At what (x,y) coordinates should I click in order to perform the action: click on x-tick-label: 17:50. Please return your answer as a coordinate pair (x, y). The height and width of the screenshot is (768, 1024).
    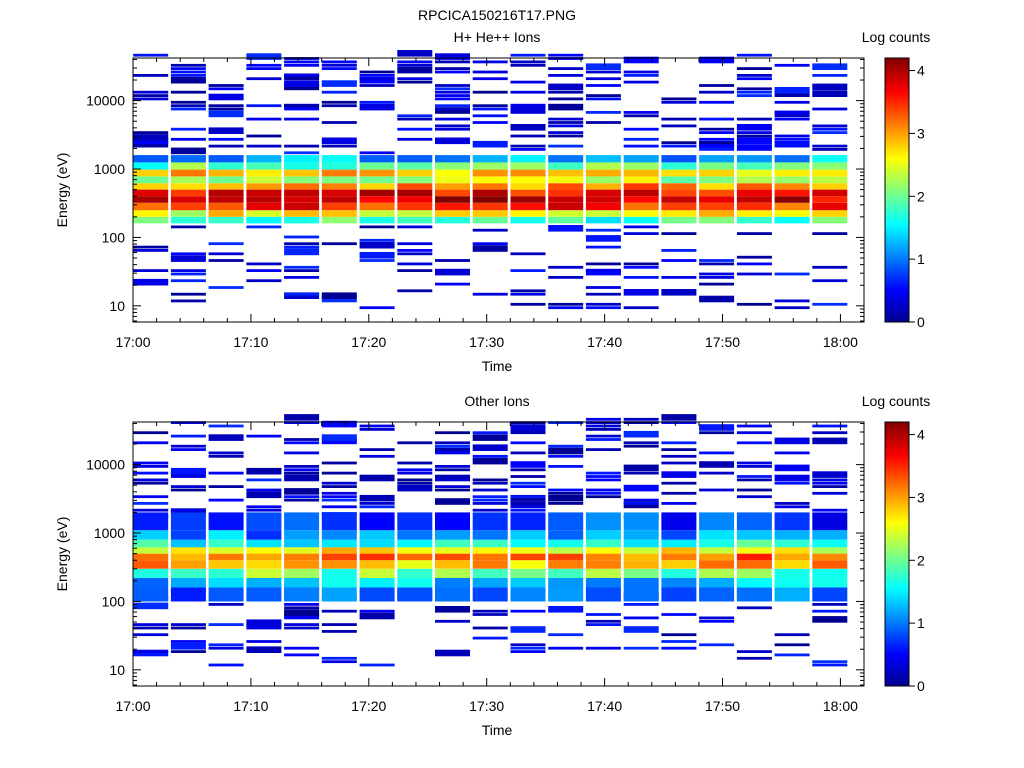
    Looking at the image, I should click on (722, 342).